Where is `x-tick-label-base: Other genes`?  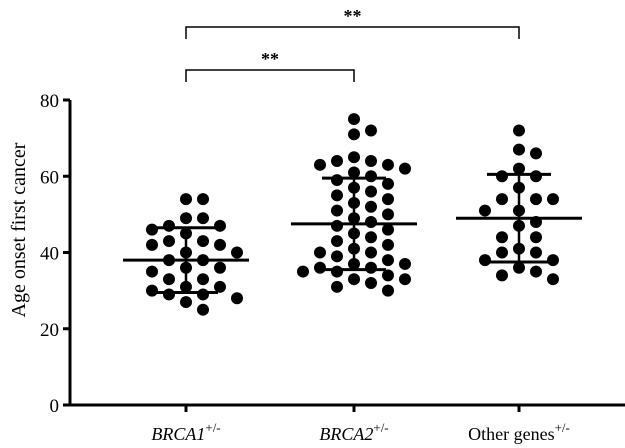 x-tick-label-base: Other genes is located at coordinates (511, 434).